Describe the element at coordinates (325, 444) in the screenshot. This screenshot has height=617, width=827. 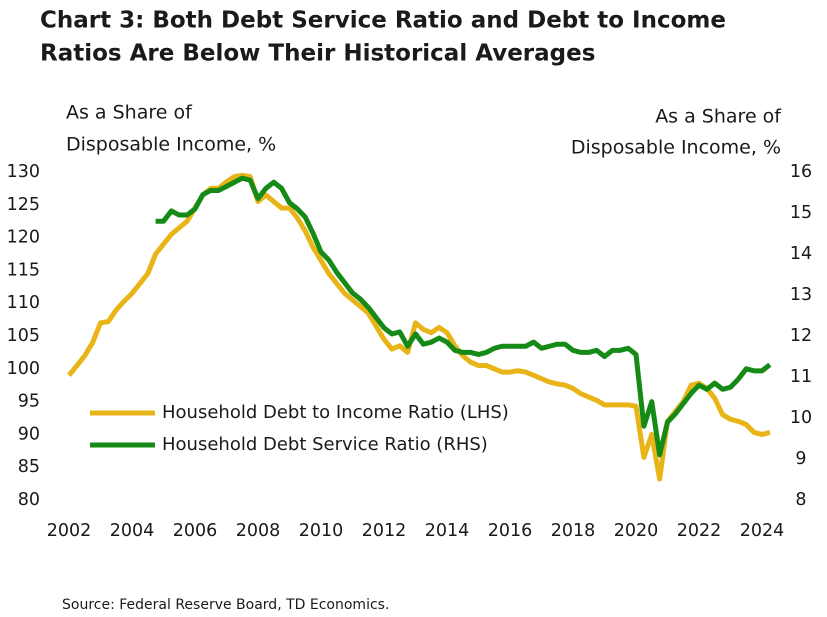
I see `legend-label: Household Debt Service Ratio (RHS)` at that location.